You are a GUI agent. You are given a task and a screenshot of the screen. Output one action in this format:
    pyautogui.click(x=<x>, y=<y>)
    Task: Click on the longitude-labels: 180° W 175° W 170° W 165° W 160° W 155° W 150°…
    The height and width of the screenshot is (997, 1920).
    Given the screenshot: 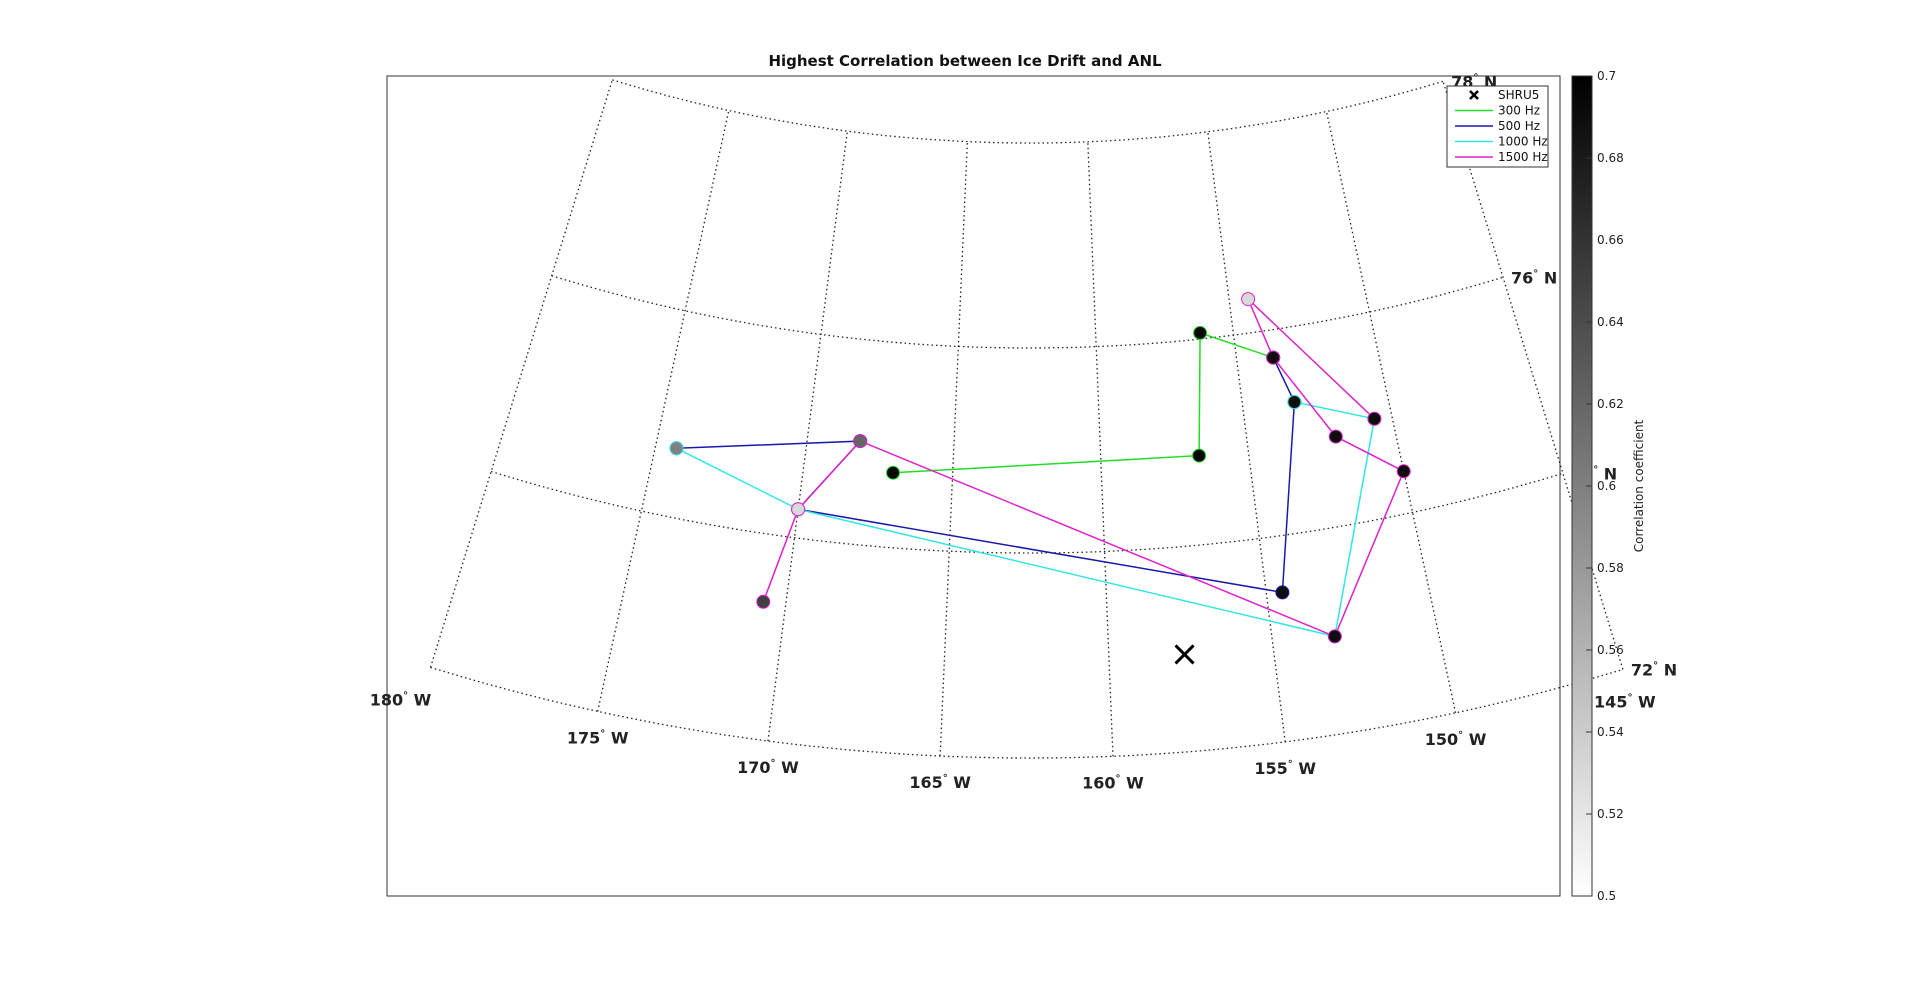 What is the action you would take?
    pyautogui.click(x=1013, y=741)
    